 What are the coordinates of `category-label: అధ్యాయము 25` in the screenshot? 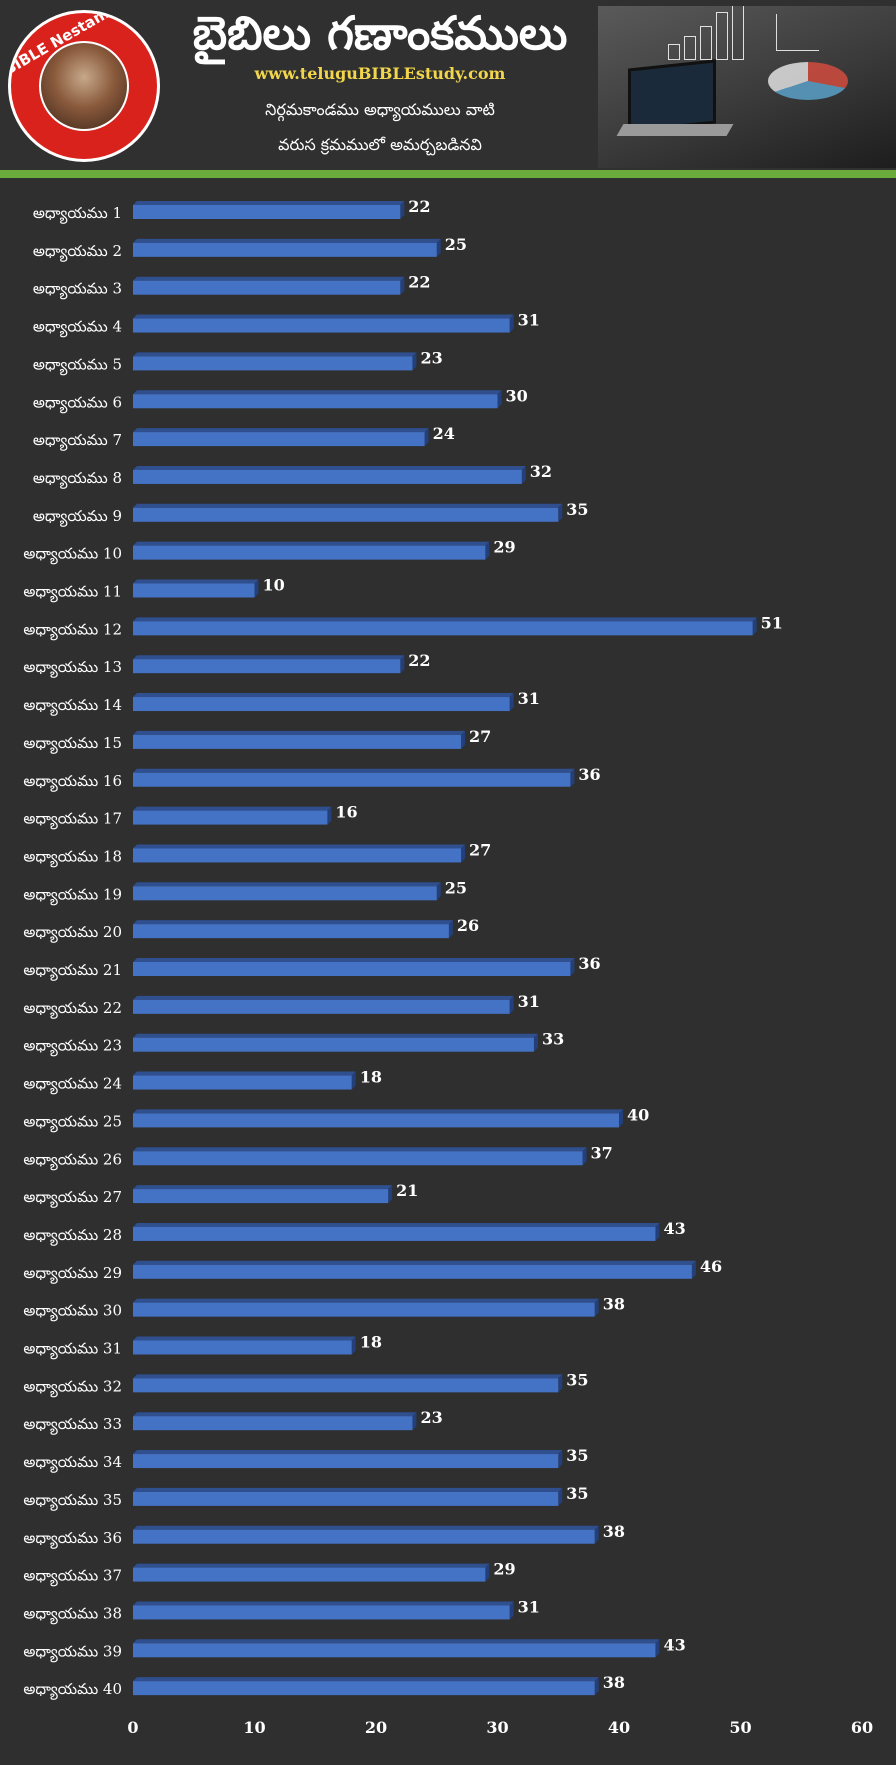 It's located at (72, 1122).